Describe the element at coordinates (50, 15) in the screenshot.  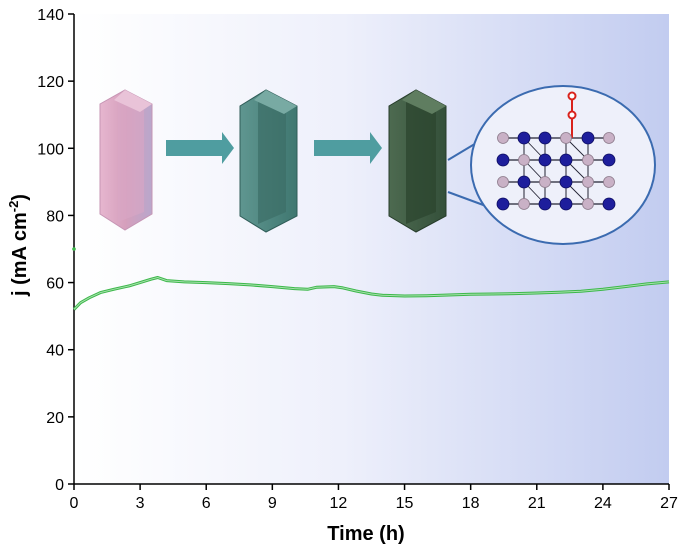
I see `y-tick-label: 140` at that location.